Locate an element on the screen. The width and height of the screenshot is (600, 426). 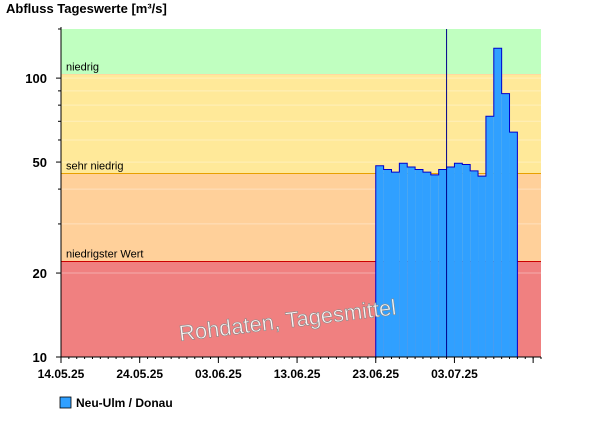
x-tick-label-4: 23.06.25 is located at coordinates (375, 374).